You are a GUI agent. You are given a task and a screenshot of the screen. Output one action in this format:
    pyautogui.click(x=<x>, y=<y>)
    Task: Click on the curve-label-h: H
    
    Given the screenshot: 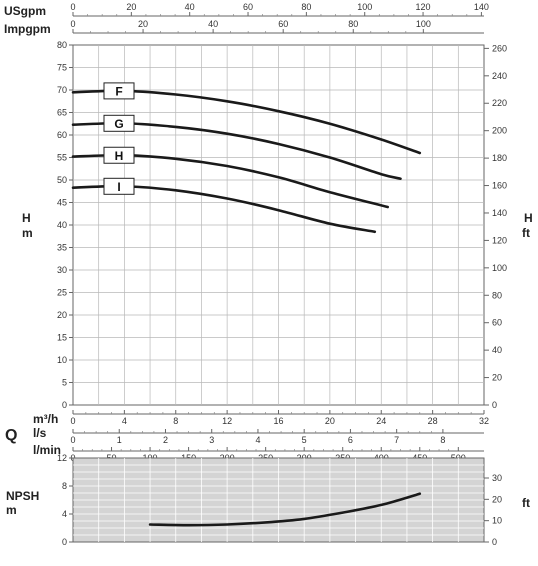 What is the action you would take?
    pyautogui.click(x=119, y=156)
    